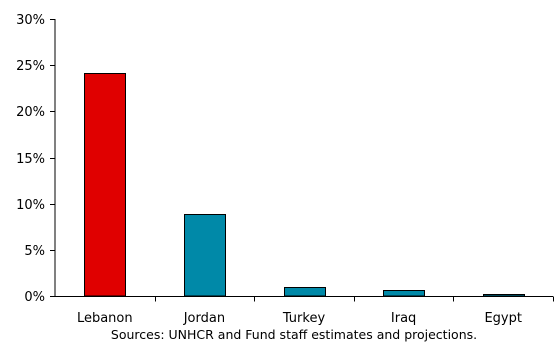 This screenshot has width=557, height=343. Describe the element at coordinates (205, 255) in the screenshot. I see `bar-jordan` at that location.